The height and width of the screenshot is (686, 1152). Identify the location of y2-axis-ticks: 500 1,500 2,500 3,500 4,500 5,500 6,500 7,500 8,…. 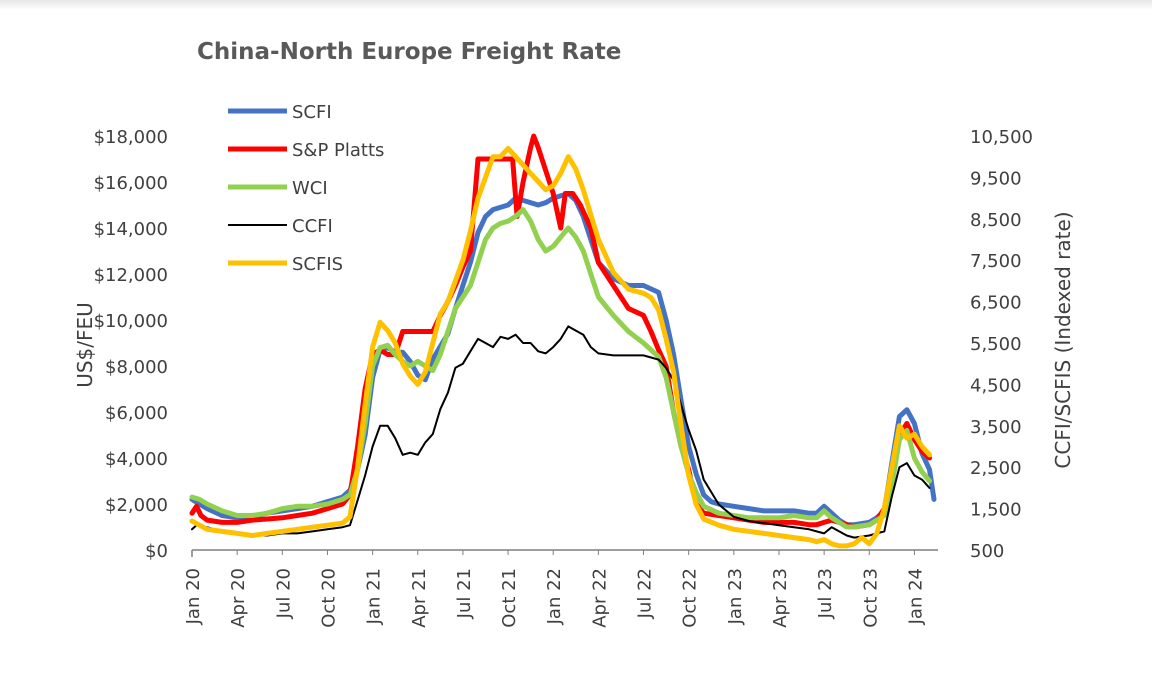
(1001, 344).